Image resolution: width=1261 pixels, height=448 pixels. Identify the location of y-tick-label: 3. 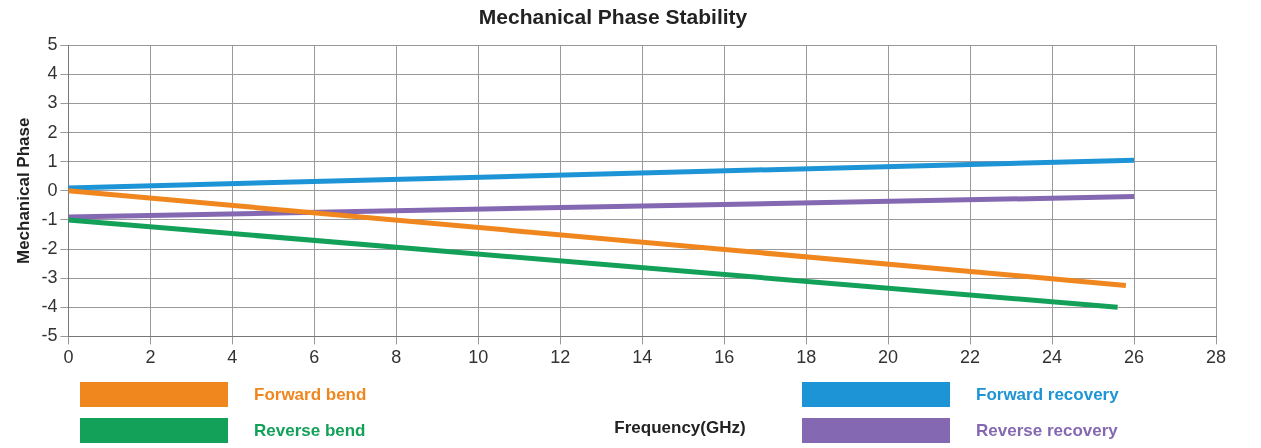
(52, 102).